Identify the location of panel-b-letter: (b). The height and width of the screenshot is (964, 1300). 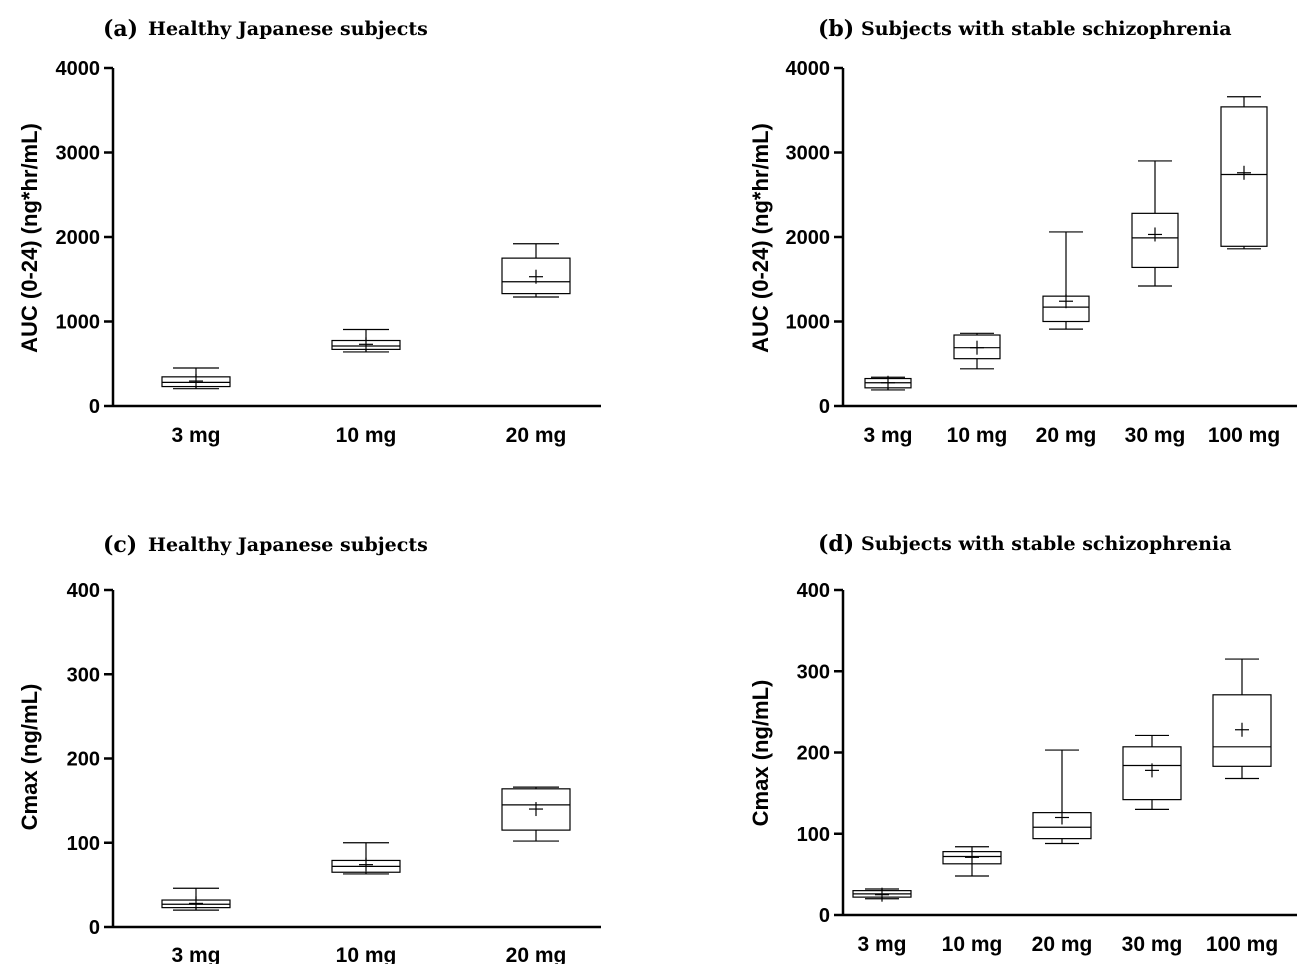
(836, 29).